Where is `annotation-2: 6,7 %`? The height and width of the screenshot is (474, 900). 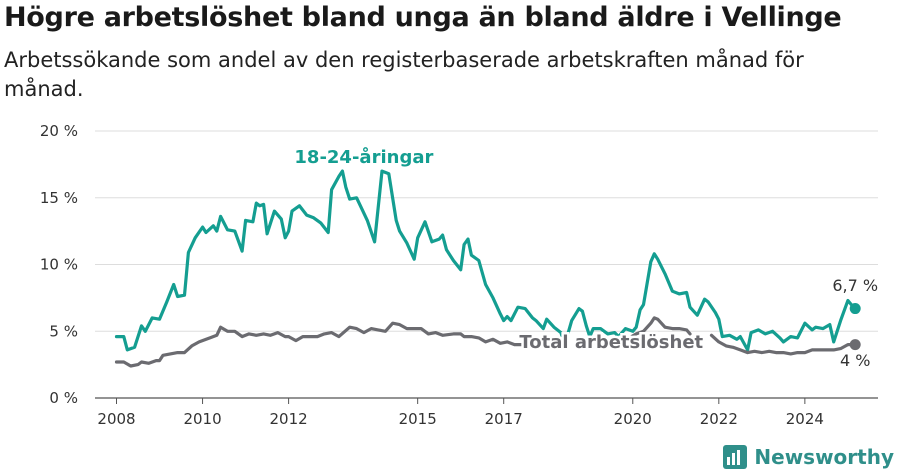
annotation-2: 6,7 % is located at coordinates (855, 285).